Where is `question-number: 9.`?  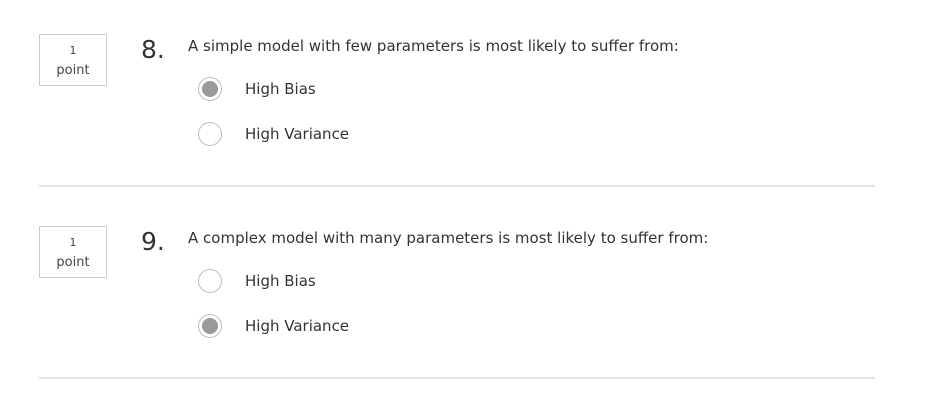 question-number: 9. is located at coordinates (153, 241).